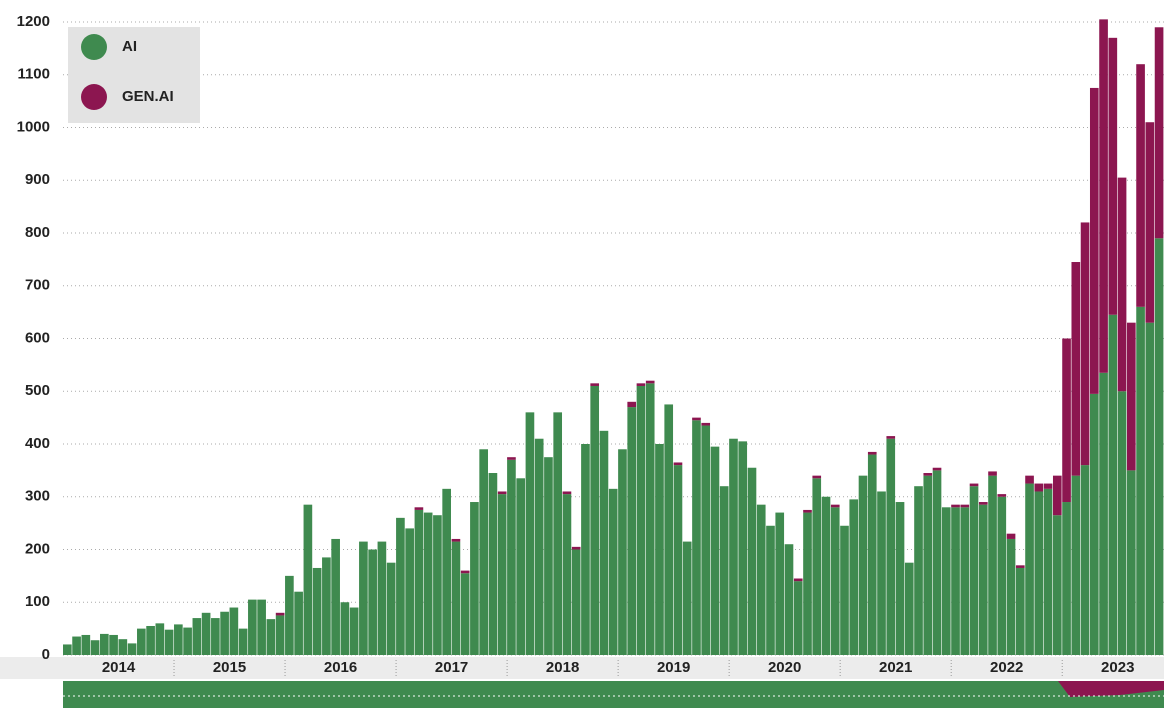  Describe the element at coordinates (37, 390) in the screenshot. I see `y-tick-label: 500` at that location.